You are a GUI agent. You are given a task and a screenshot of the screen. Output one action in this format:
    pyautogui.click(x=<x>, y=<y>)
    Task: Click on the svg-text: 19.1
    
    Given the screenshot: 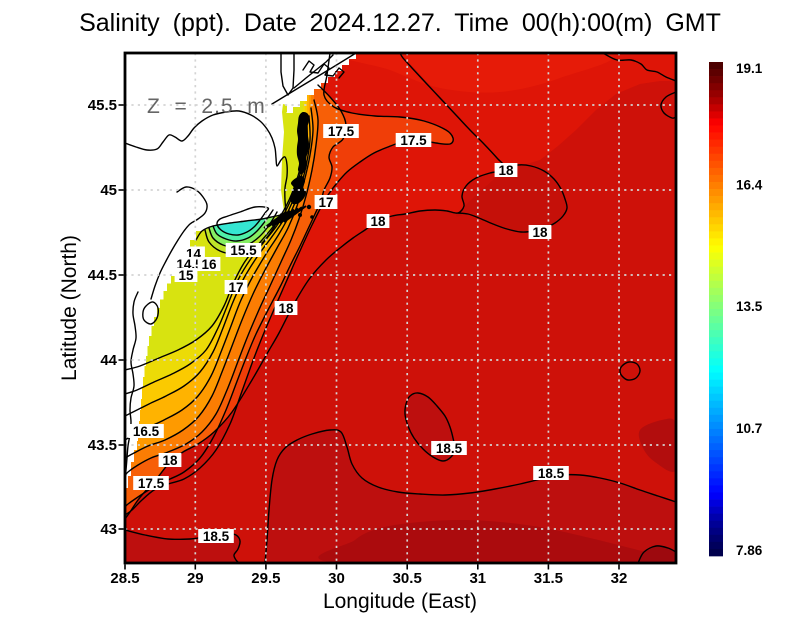 What is the action you would take?
    pyautogui.click(x=749, y=68)
    